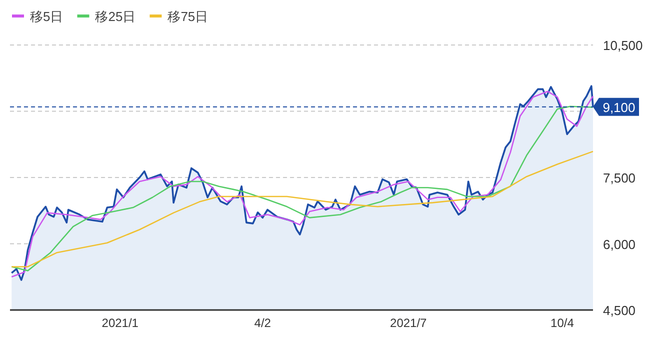  What do you see at coordinates (120, 323) in the screenshot?
I see `x-tick-label: 2021/1` at bounding box center [120, 323].